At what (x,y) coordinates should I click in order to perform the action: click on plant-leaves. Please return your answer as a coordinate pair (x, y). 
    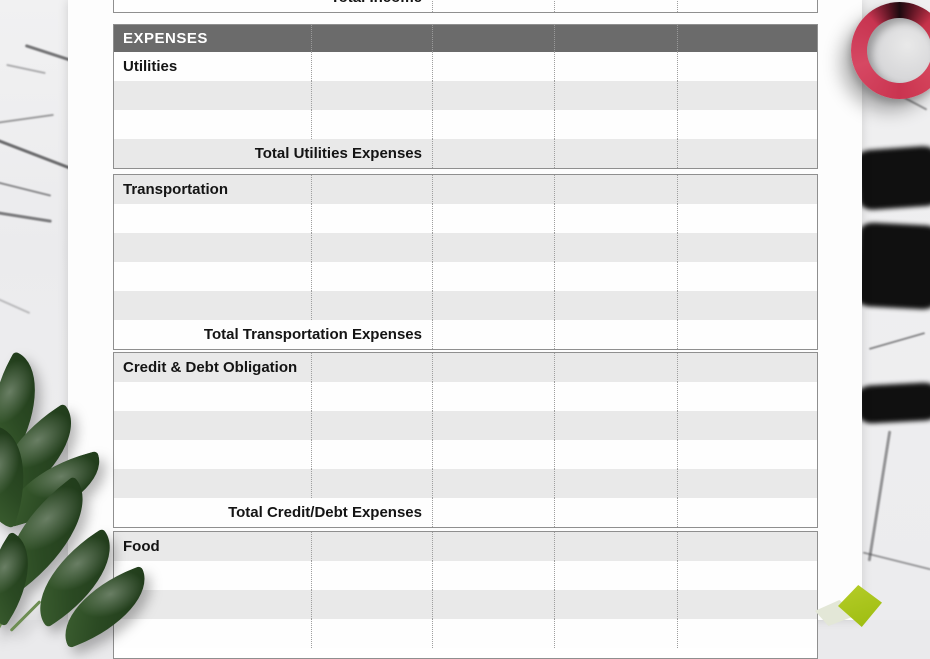
    Looking at the image, I should click on (125, 499).